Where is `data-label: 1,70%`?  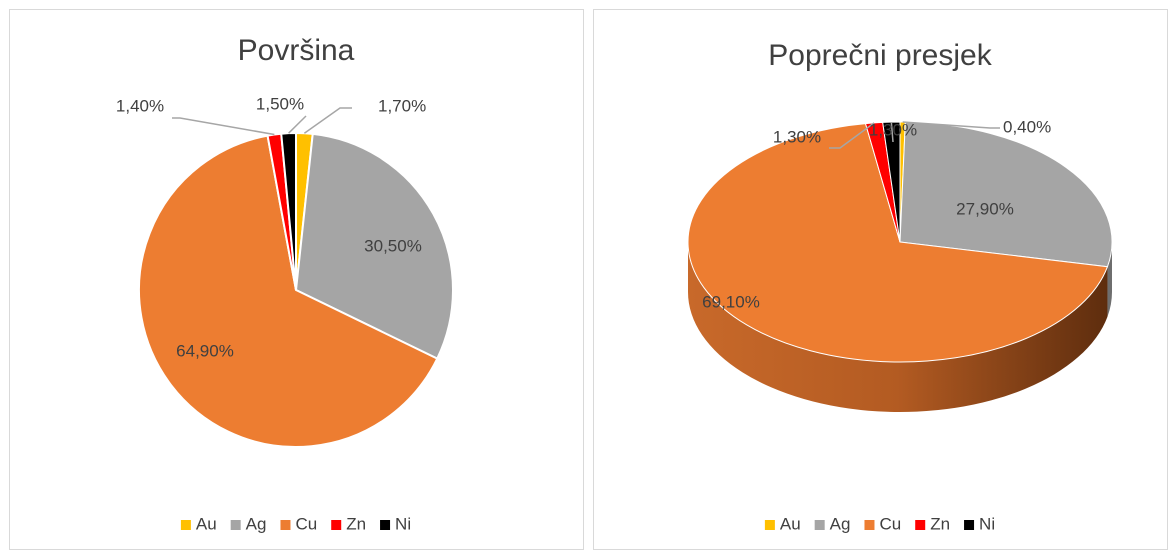
data-label: 1,70% is located at coordinates (402, 105).